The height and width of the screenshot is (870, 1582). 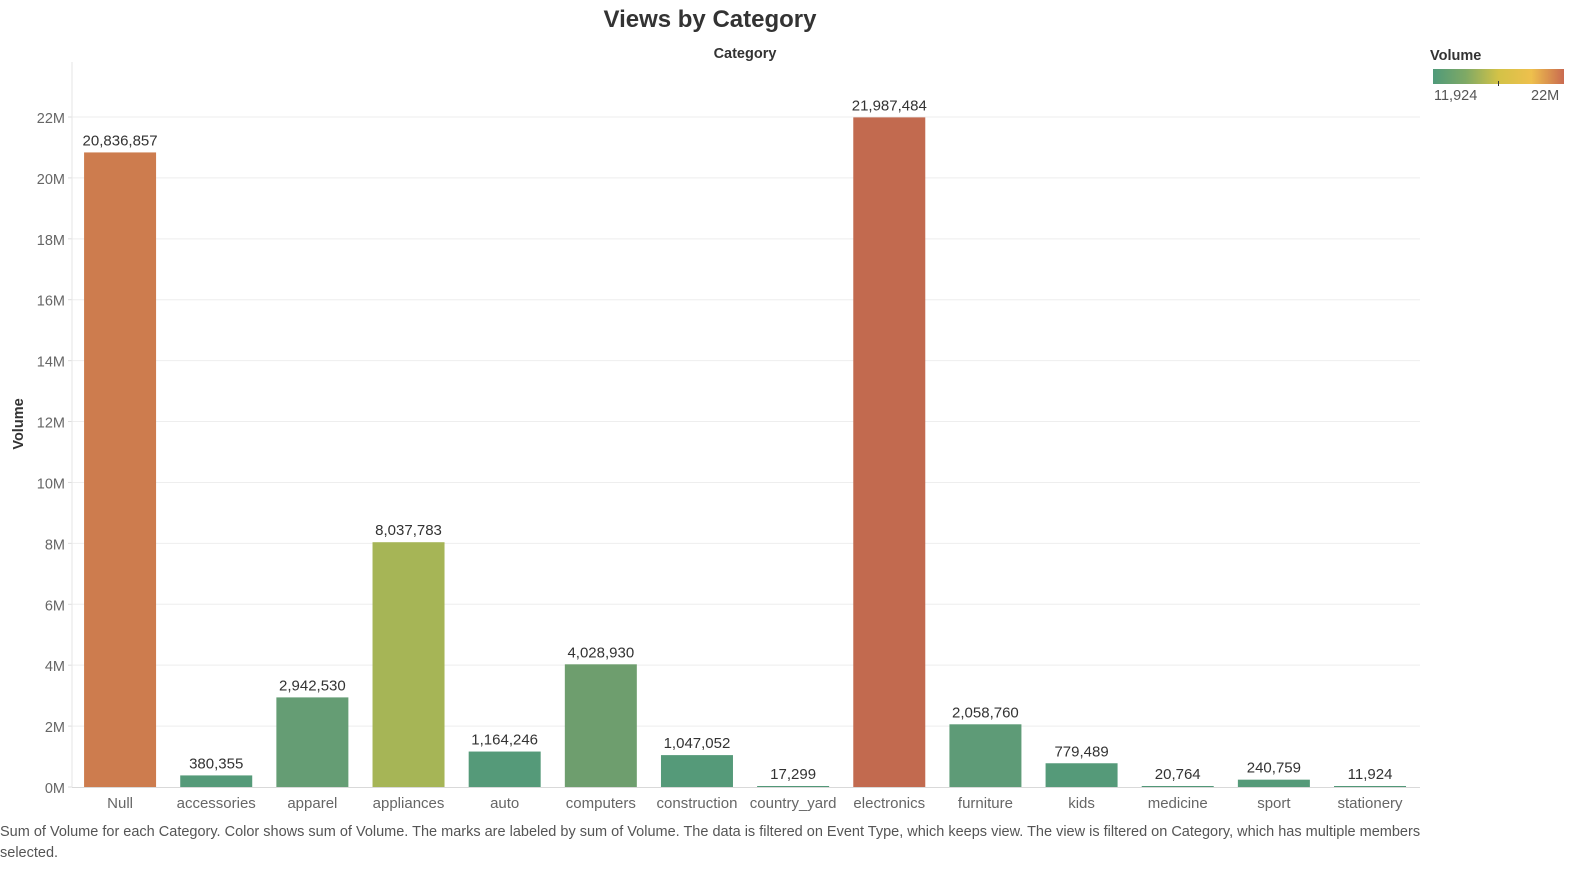 I want to click on x-tick-label: apparel, so click(x=312, y=803).